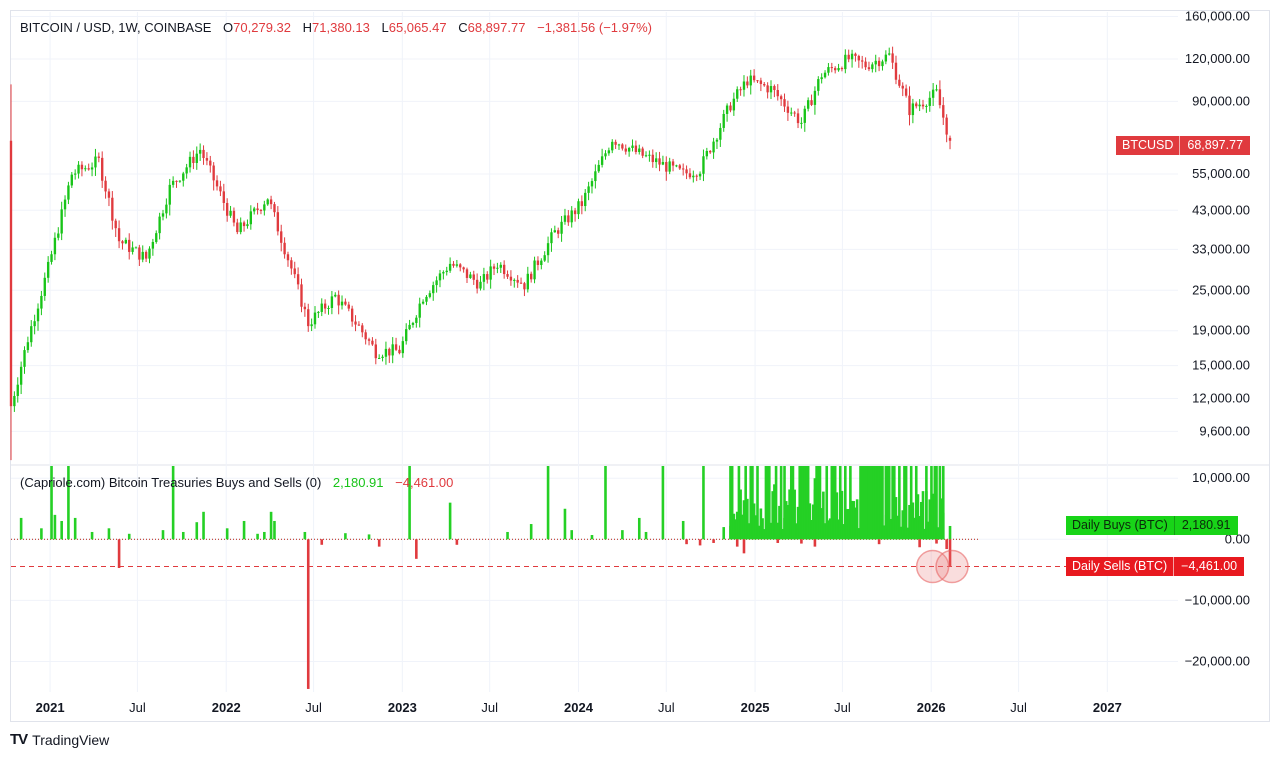 This screenshot has height=759, width=1280. Describe the element at coordinates (1205, 525) in the screenshot. I see `buys-badge-value: 2,180.91` at that location.